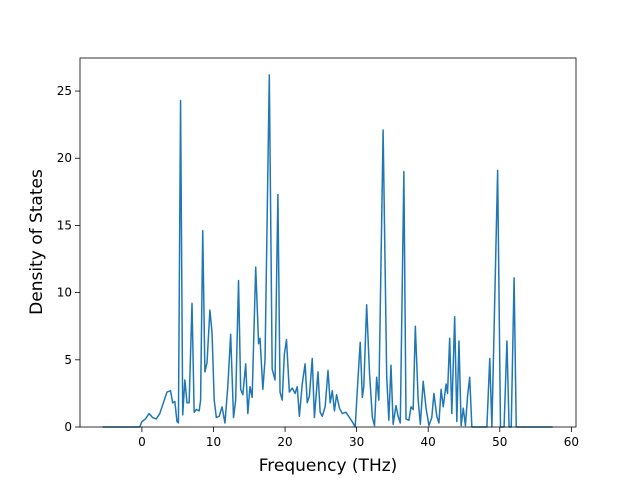 The image size is (640, 480). I want to click on y-tick-label: 20, so click(64, 158).